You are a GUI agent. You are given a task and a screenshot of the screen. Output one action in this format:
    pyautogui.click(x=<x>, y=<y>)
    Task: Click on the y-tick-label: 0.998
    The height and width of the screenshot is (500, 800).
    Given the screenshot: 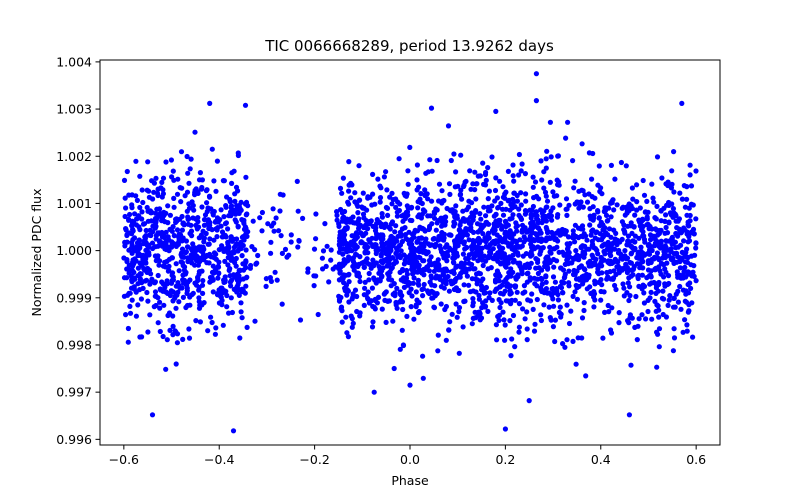 What is the action you would take?
    pyautogui.click(x=74, y=344)
    